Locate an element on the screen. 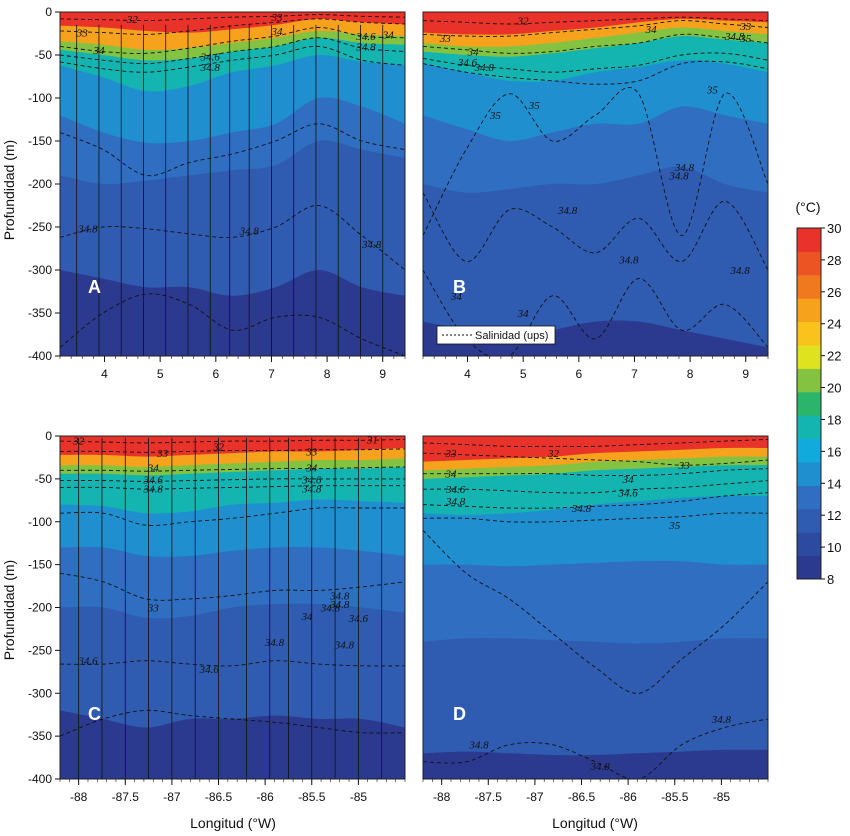 The width and height of the screenshot is (850, 836). x-tick-label: -86 is located at coordinates (628, 797).